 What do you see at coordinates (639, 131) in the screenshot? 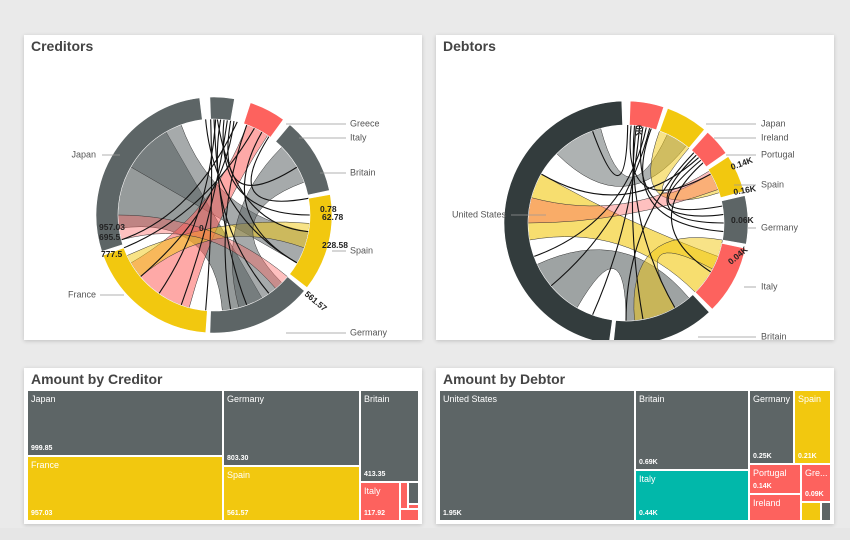
I see `value-label: 0K` at bounding box center [639, 131].